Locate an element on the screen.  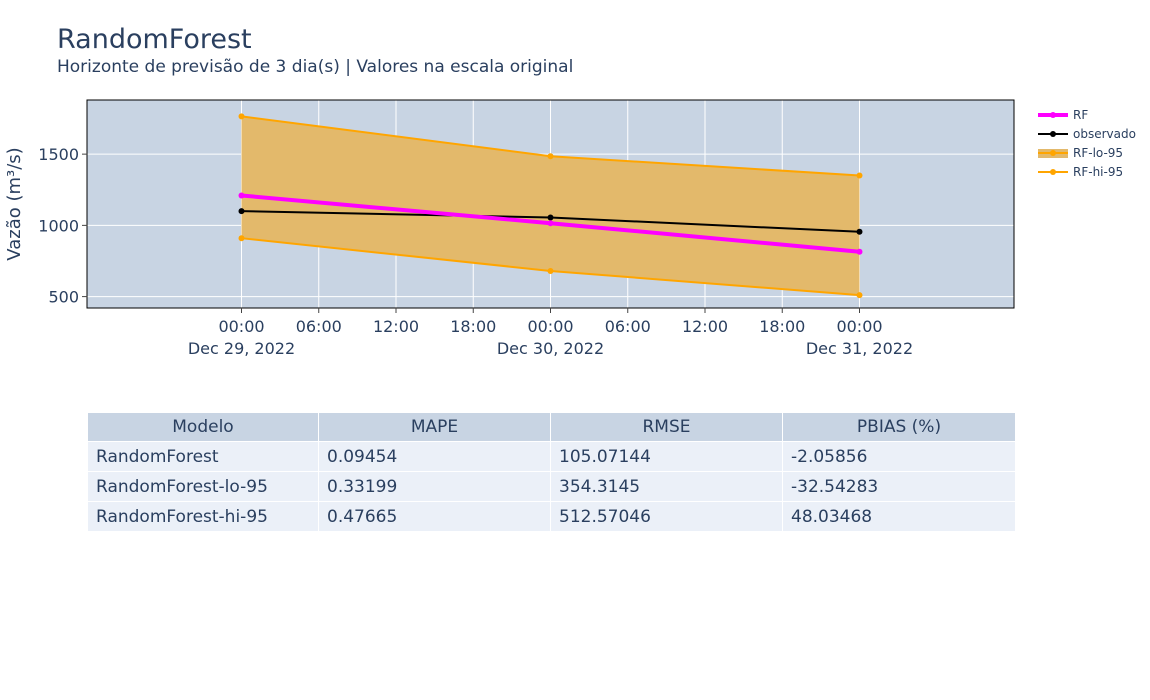
chart-title: RandomForest is located at coordinates (154, 39).